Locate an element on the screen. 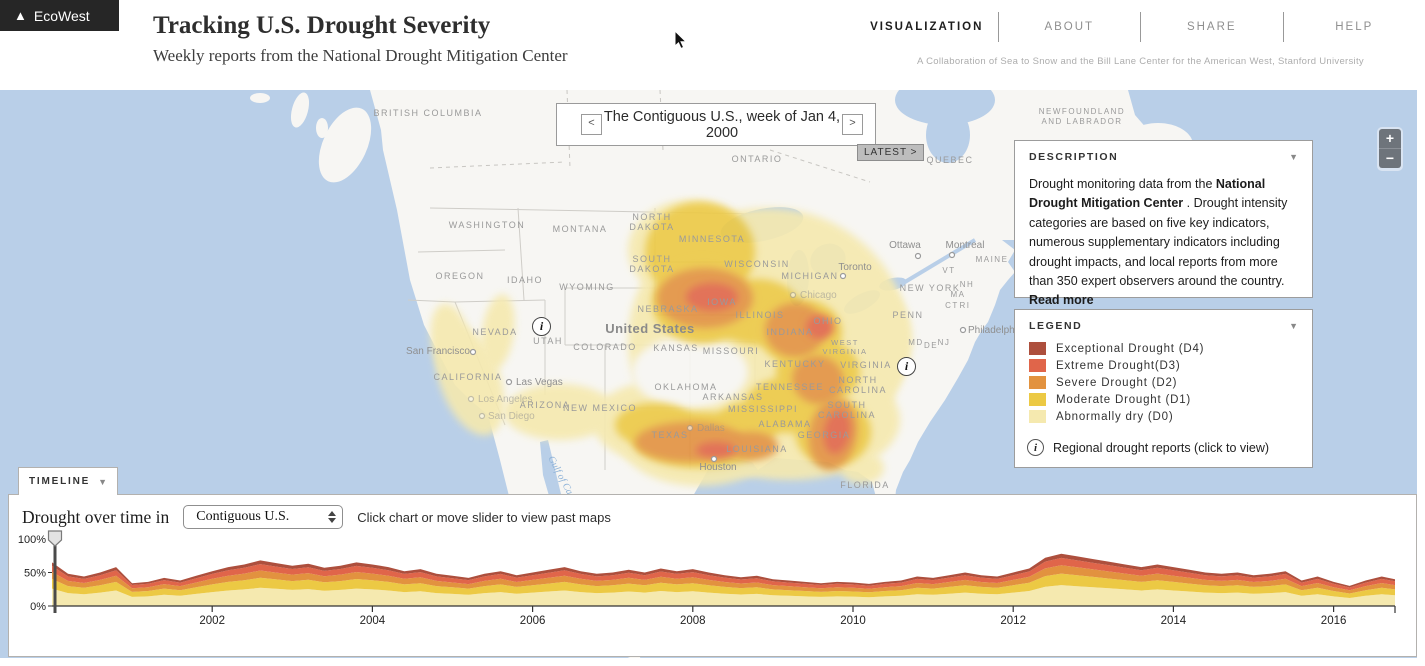 This screenshot has height=666, width=1425. description-text: National Drought Mitigation Center is located at coordinates (1147, 194).